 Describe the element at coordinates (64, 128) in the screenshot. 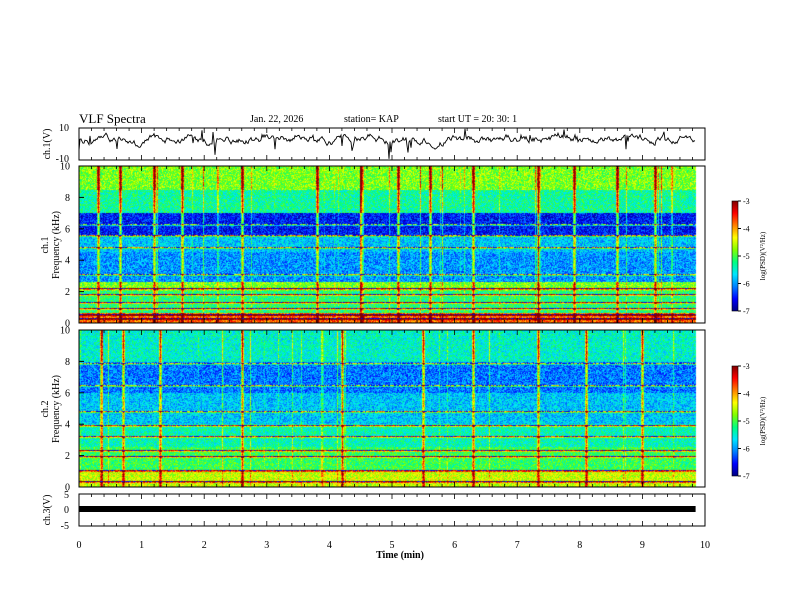

I see `ch1-ytick-top: 10` at that location.